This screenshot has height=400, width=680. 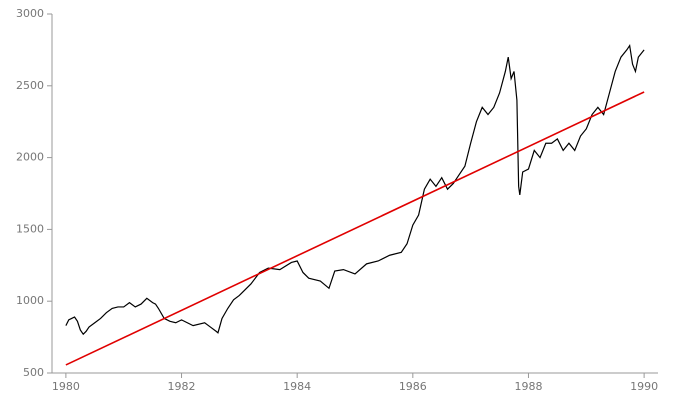 I want to click on y-tick-label: 2500, so click(x=30, y=85).